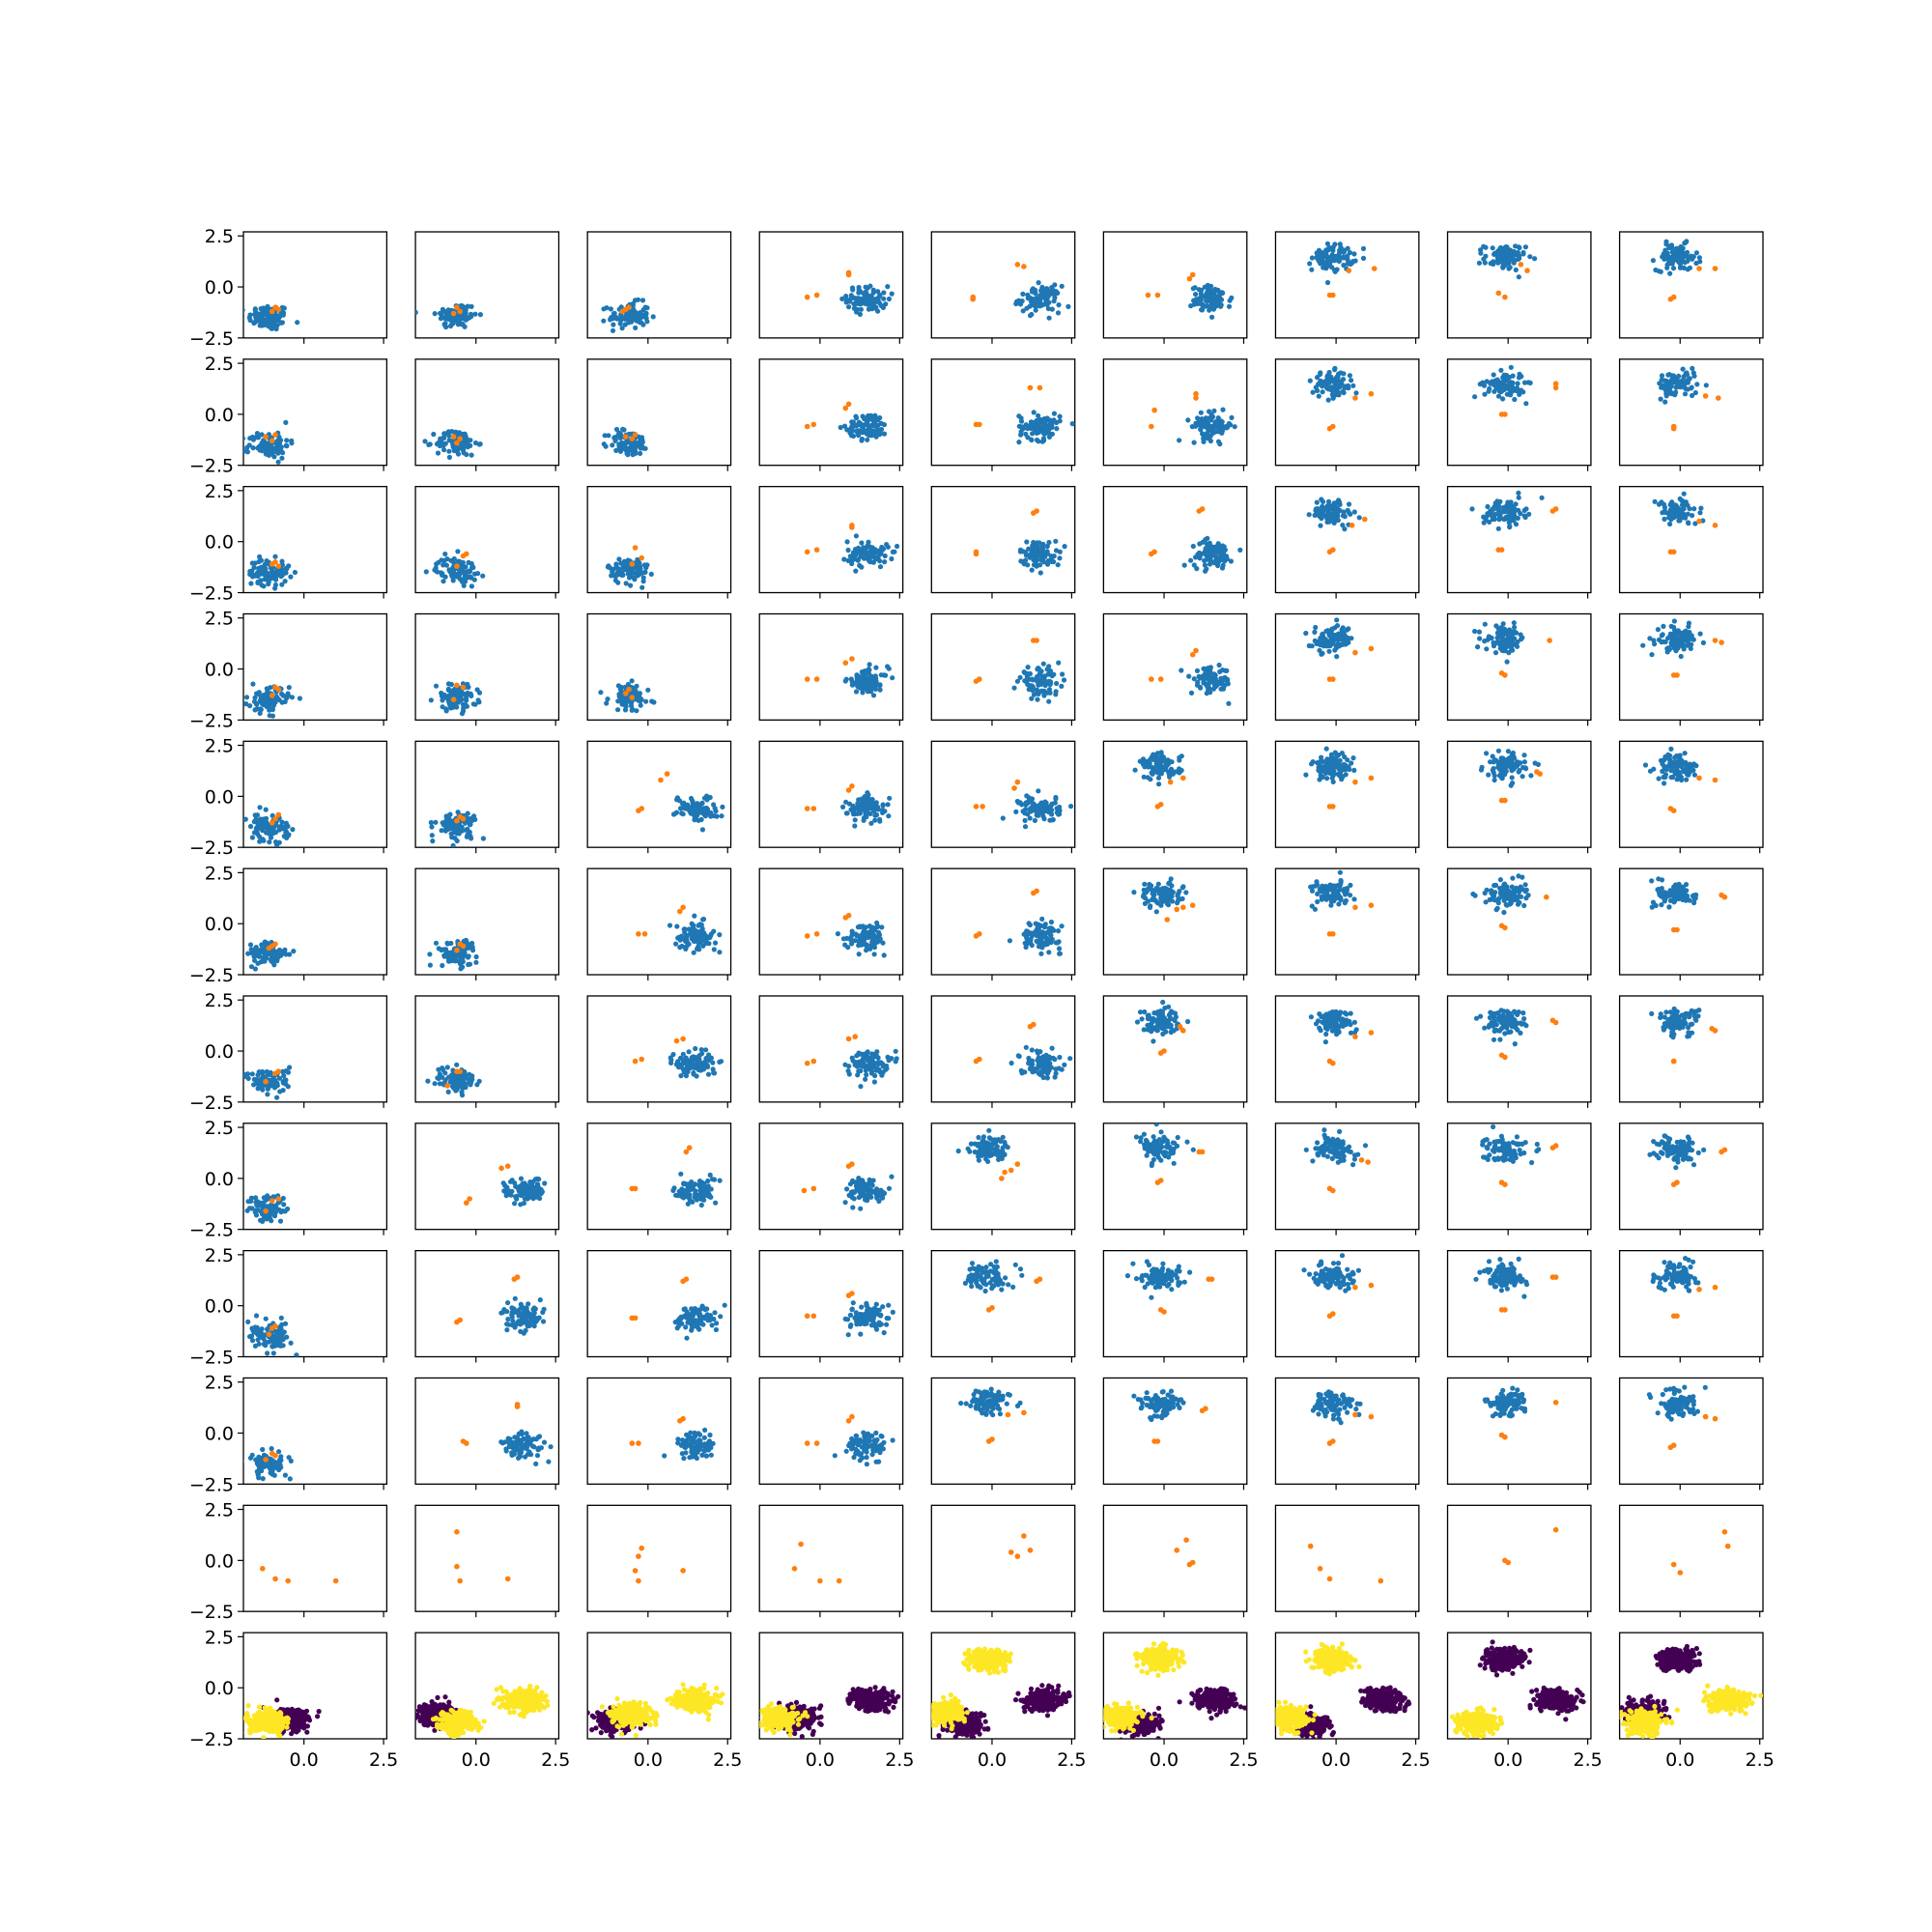 The height and width of the screenshot is (1932, 1932). I want to click on subplot-r3-c1: 2.50.0−2.5, so click(288, 543).